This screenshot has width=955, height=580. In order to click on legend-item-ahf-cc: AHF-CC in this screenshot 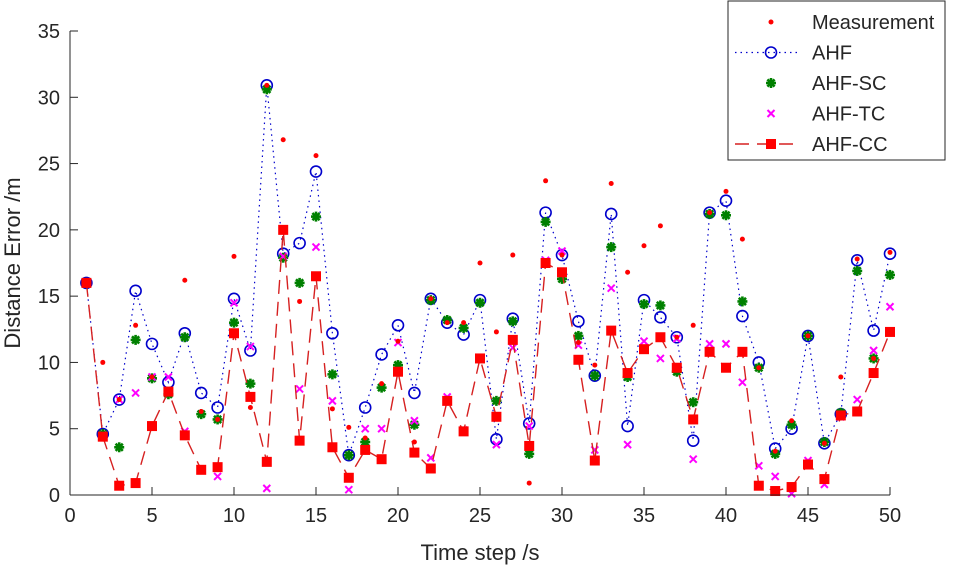, I will do `click(811, 145)`.